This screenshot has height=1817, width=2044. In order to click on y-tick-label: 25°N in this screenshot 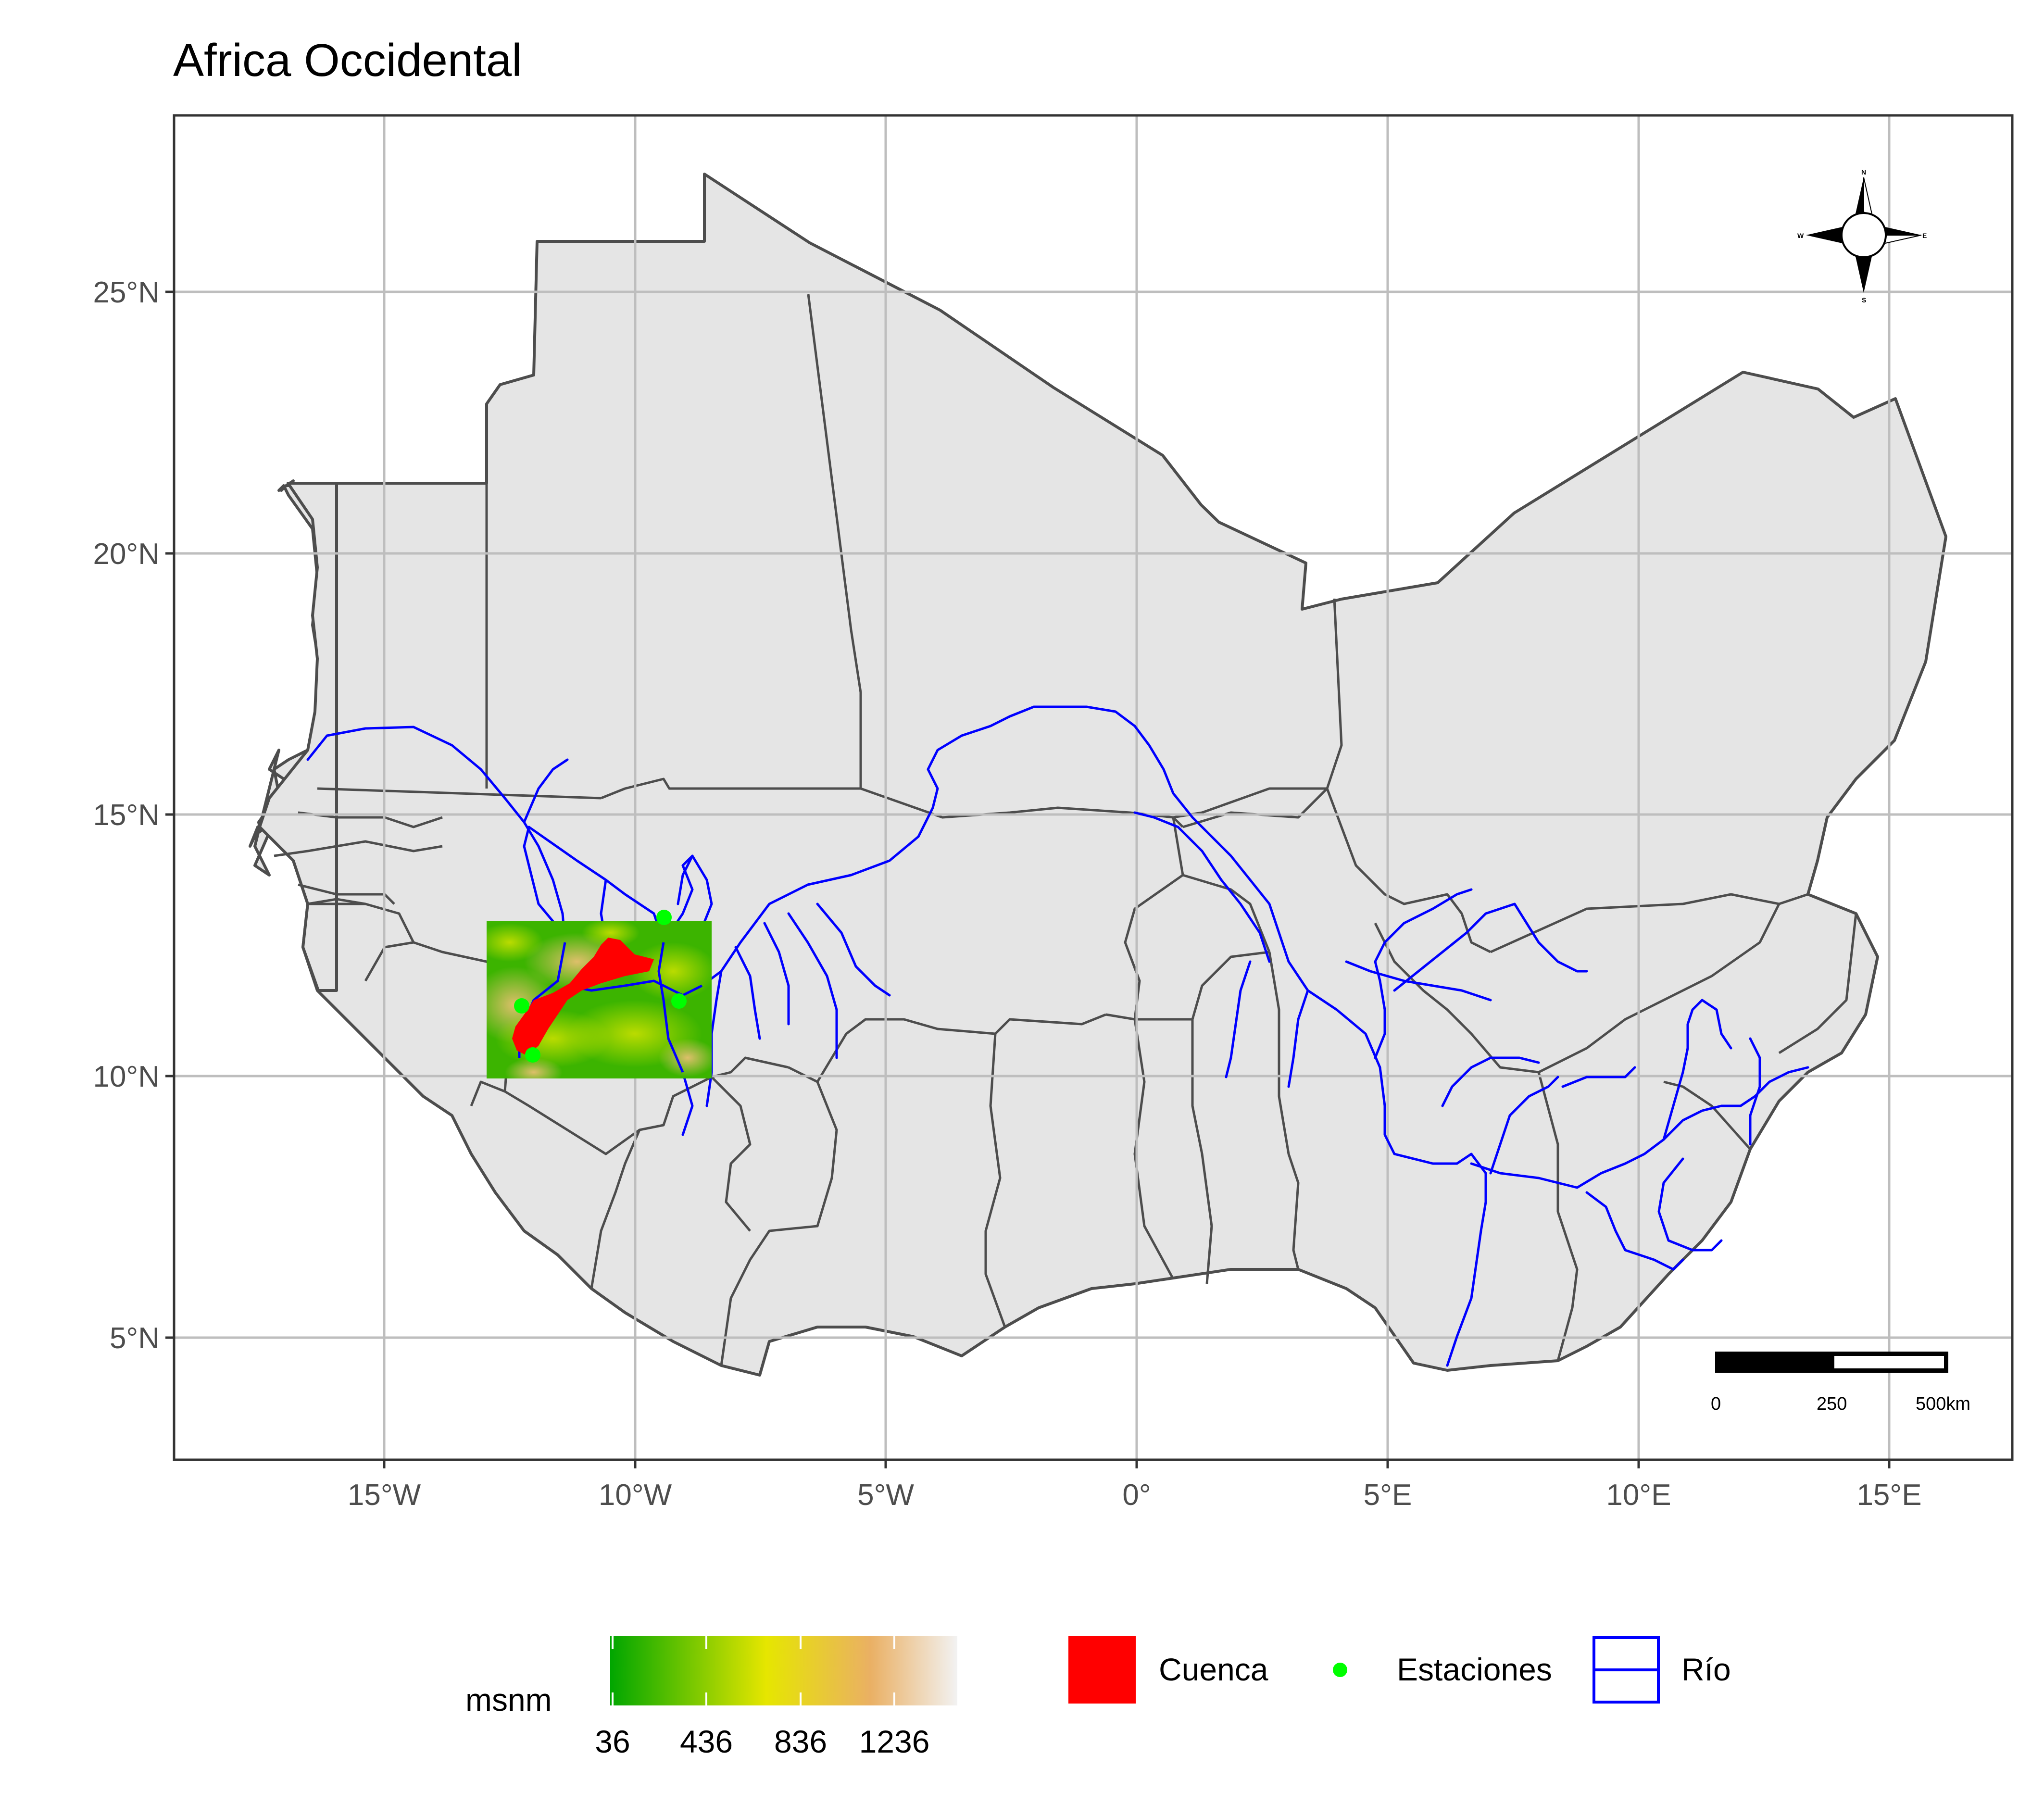, I will do `click(126, 292)`.